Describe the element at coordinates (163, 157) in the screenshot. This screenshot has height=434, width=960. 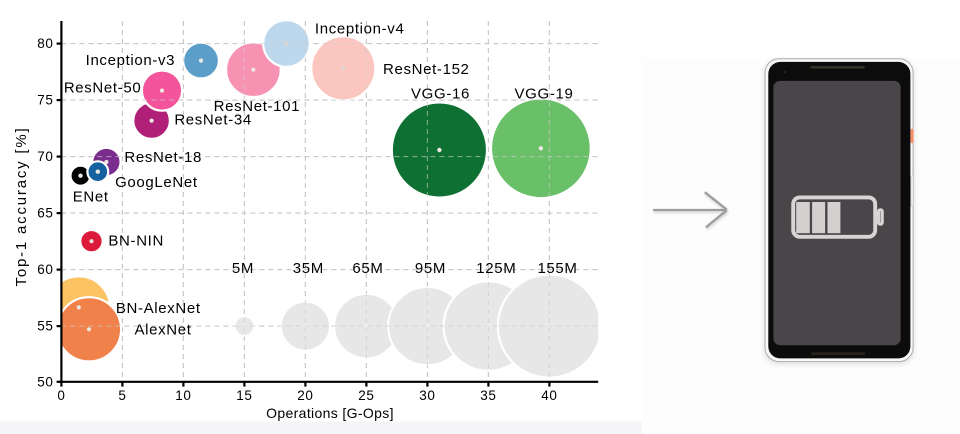
I see `svg-text: ResNet-18` at that location.